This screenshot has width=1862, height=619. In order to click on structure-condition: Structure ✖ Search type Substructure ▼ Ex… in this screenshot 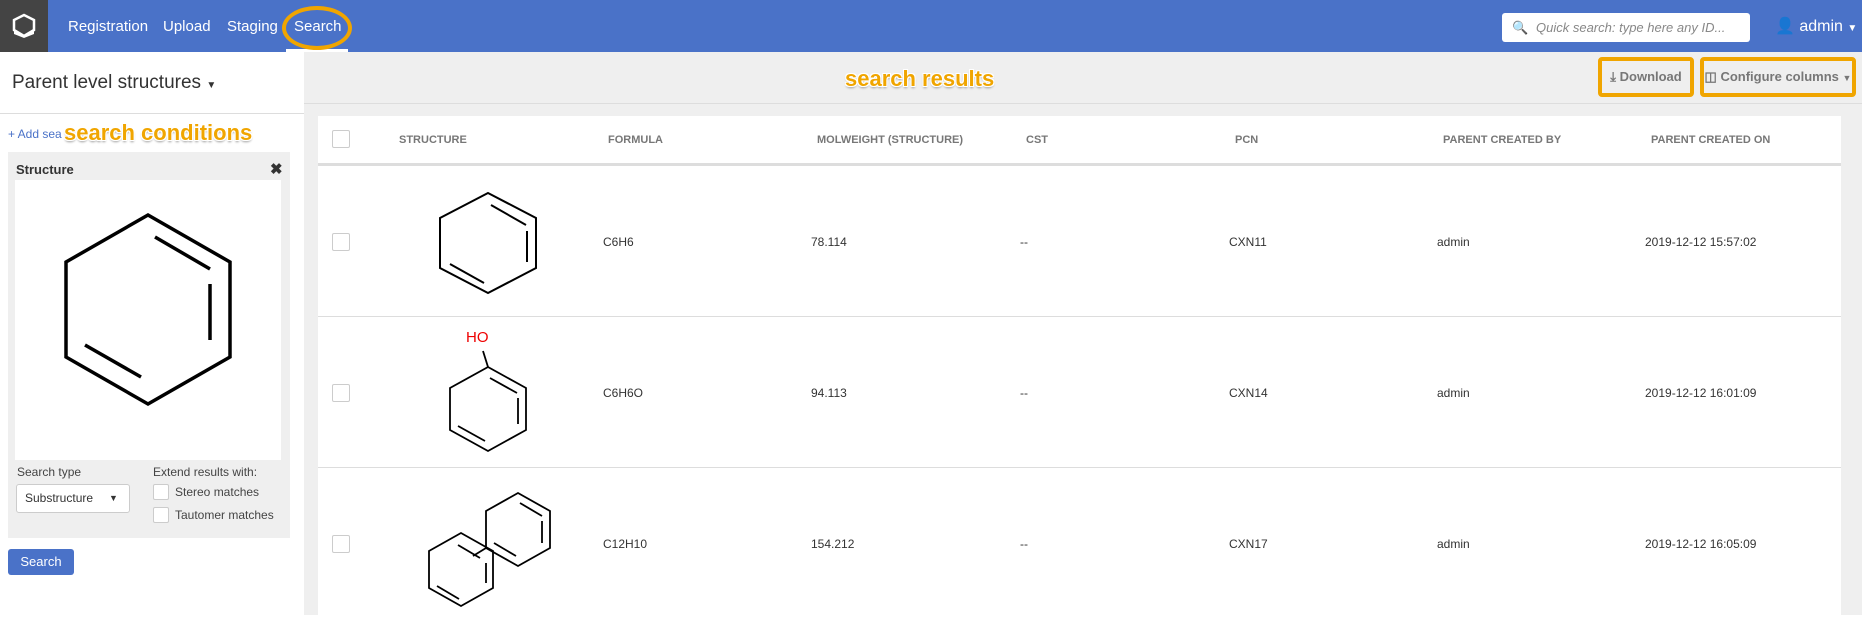, I will do `click(149, 345)`.